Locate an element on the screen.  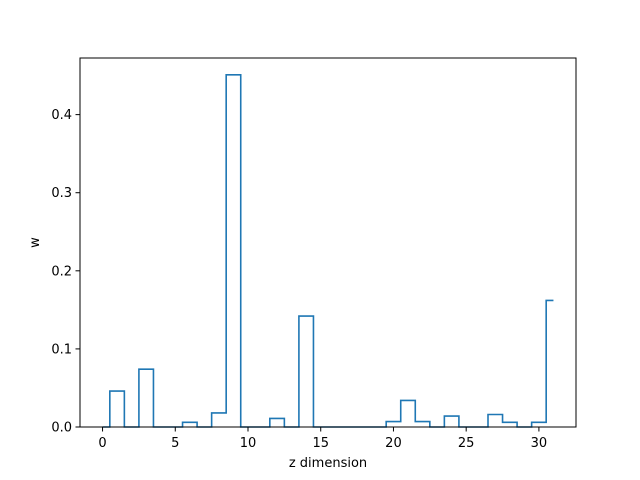
y-tick-label: 0.3 is located at coordinates (61, 193).